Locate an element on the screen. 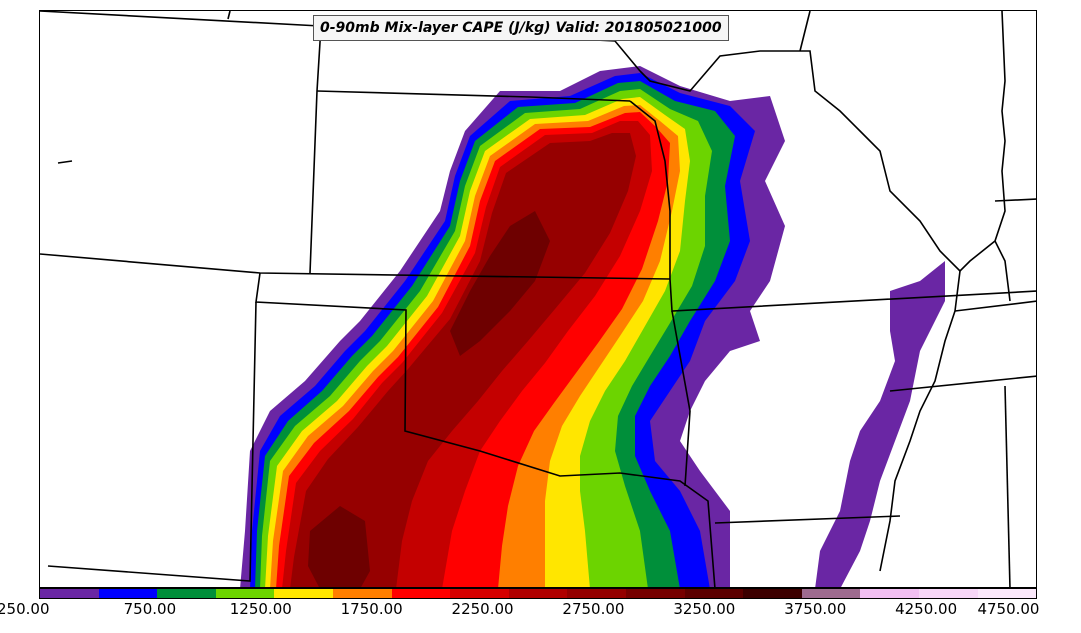  colorbar-tick-label: 1750.00 is located at coordinates (371, 609).